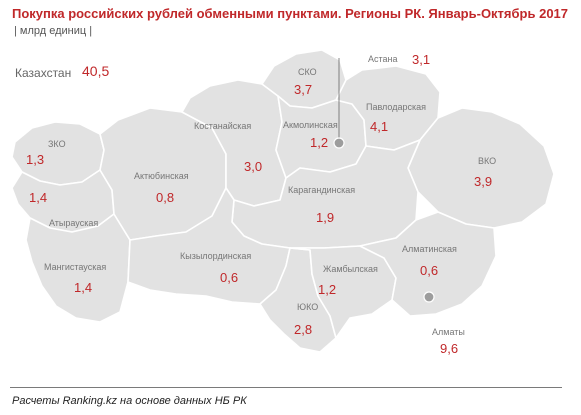 Image resolution: width=581 pixels, height=415 pixels. I want to click on kostanay-name: Костанайская, so click(222, 126).